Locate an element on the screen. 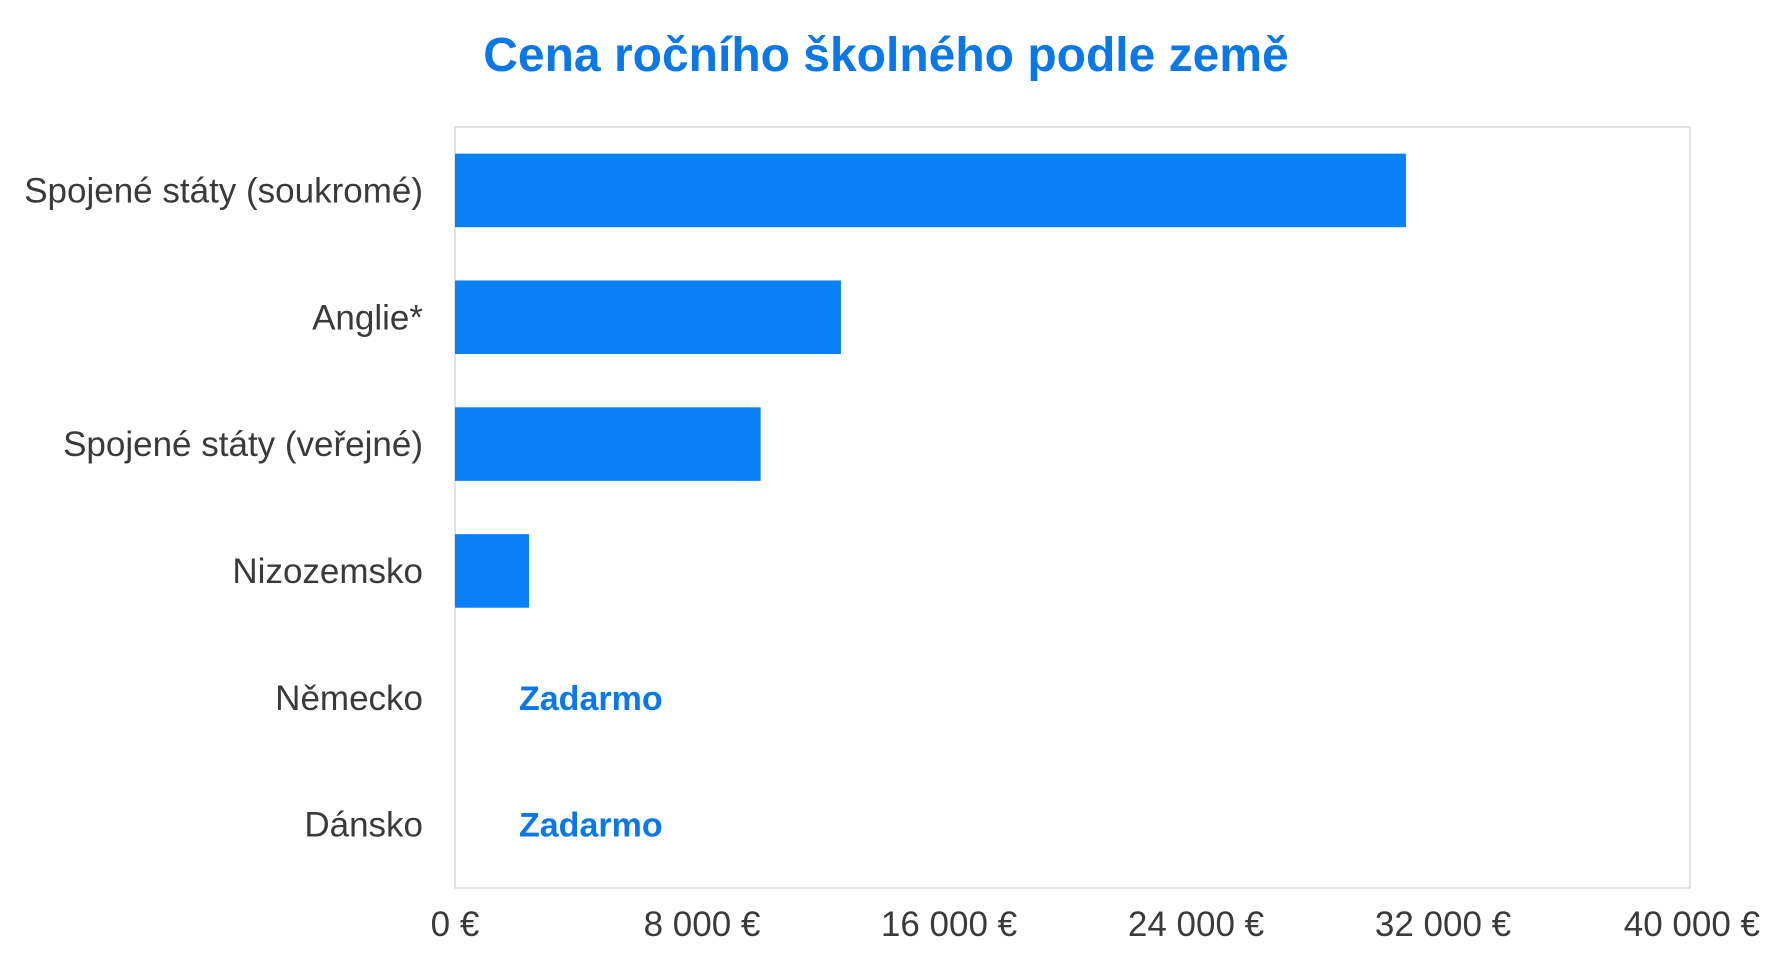 The height and width of the screenshot is (958, 1772). x-tick-label: 24 000 € is located at coordinates (1196, 924).